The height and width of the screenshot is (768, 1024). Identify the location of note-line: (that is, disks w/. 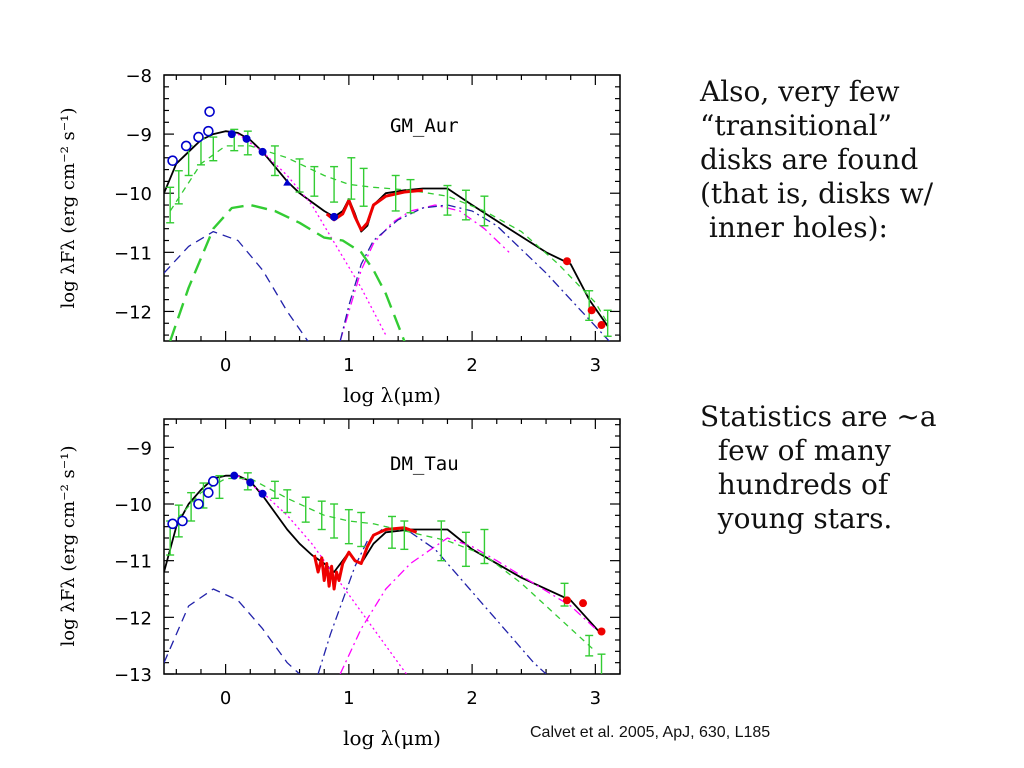
(817, 193).